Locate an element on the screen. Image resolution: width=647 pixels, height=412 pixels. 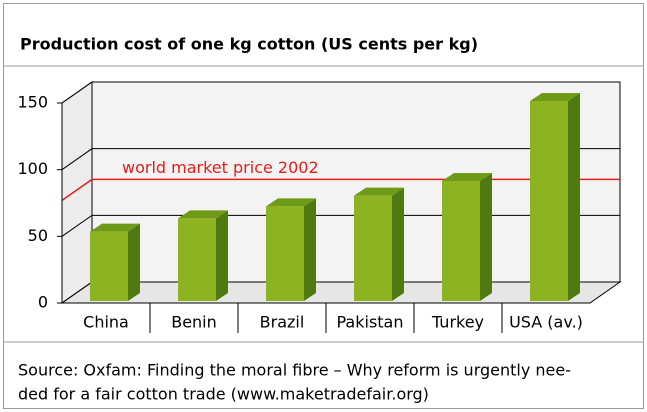
x-tick-label: China is located at coordinates (106, 322).